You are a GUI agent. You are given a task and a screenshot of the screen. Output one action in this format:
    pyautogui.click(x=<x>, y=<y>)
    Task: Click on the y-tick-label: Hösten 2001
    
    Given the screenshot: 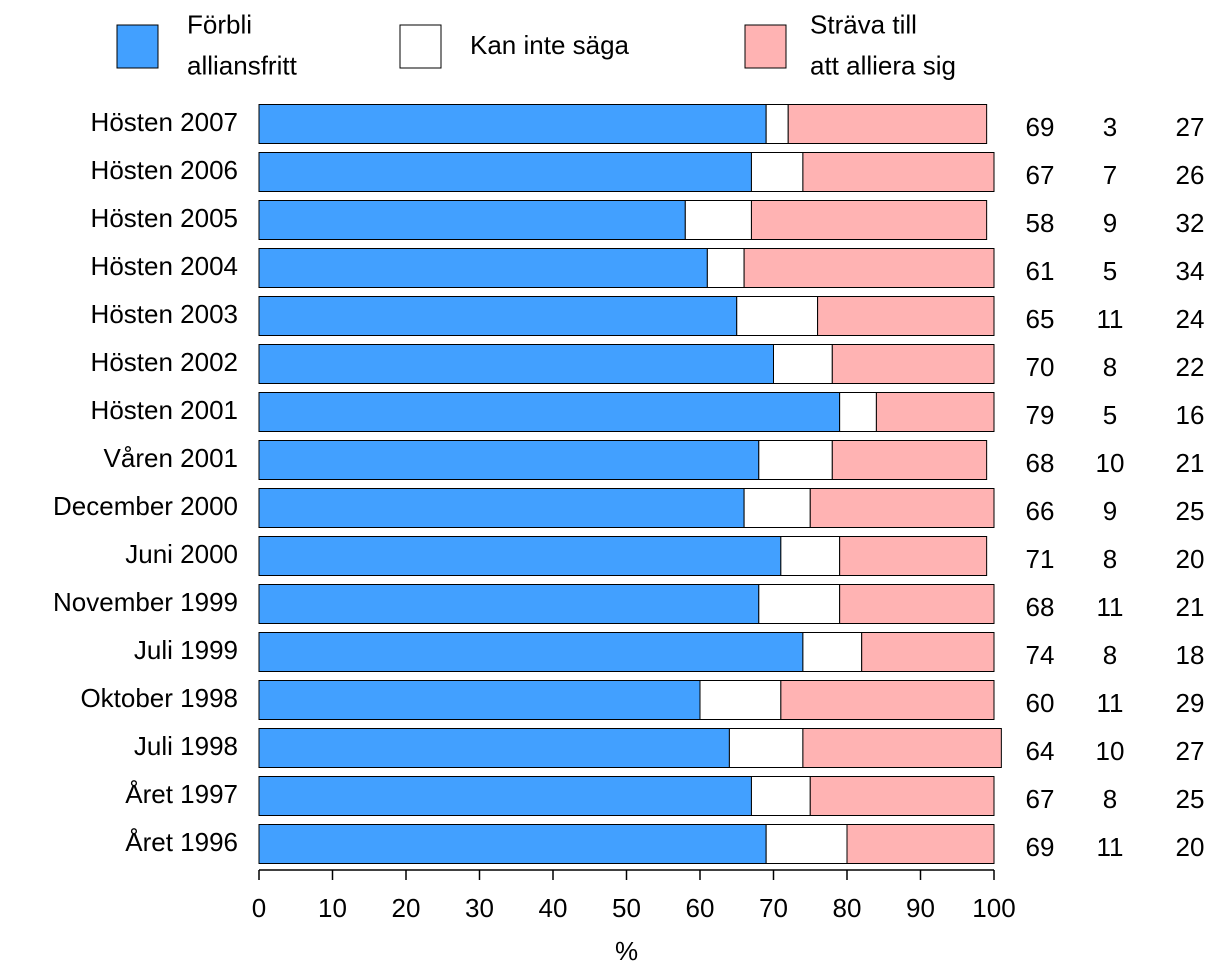 What is the action you would take?
    pyautogui.click(x=164, y=410)
    